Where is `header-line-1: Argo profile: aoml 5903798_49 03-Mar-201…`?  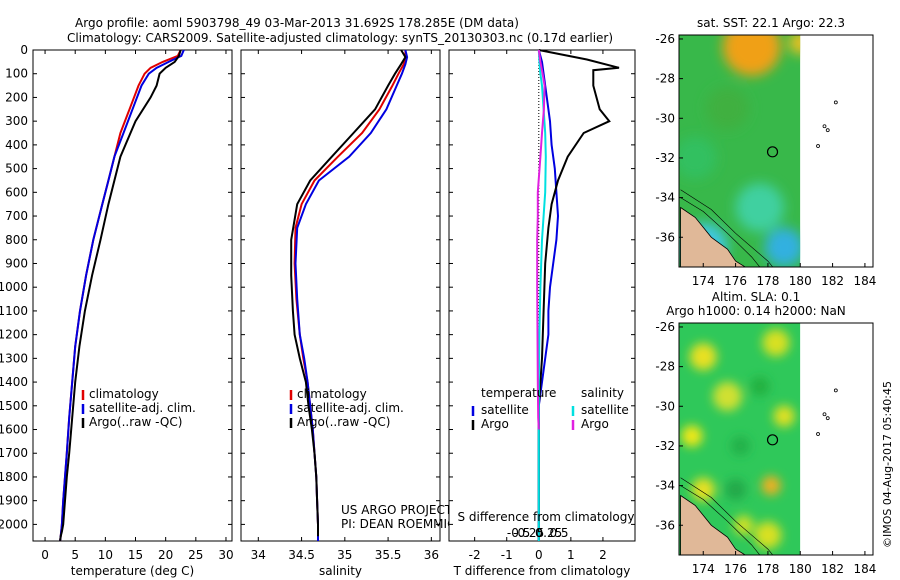
header-line-1: Argo profile: aoml 5903798_49 03-Mar-201… is located at coordinates (297, 23).